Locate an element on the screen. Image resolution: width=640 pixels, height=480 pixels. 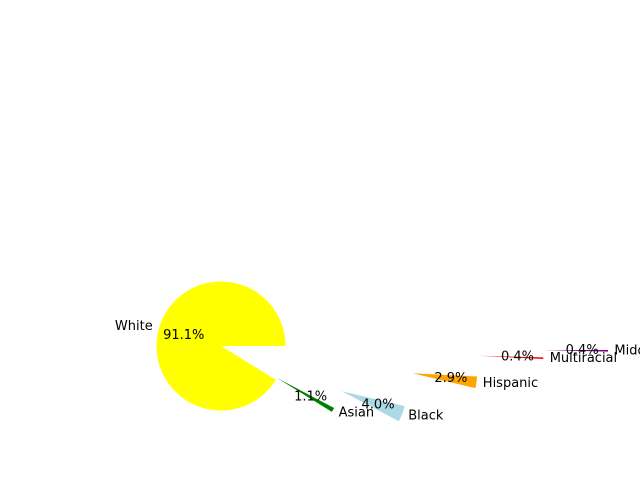
slice-percent-label: 91.1% is located at coordinates (183, 335).